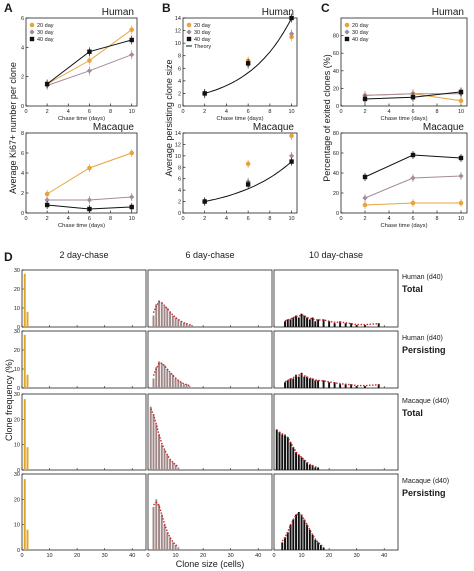  What do you see at coordinates (448, 12) in the screenshot?
I see `panel-title: Human` at bounding box center [448, 12].